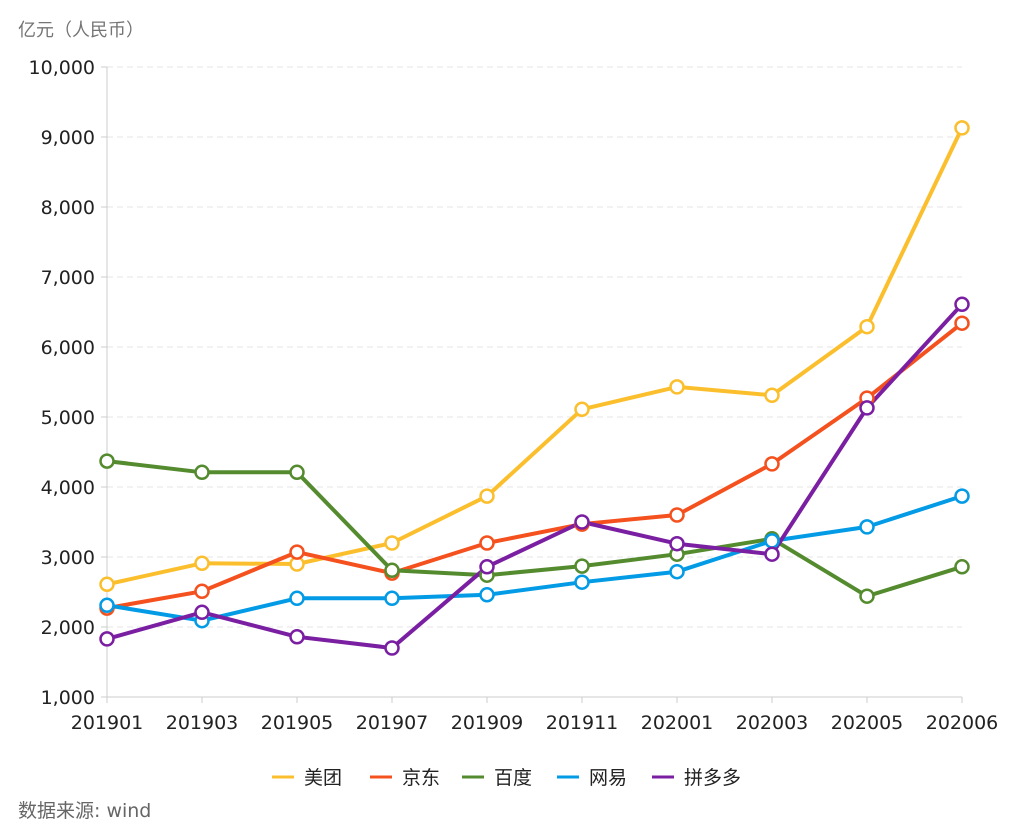 The image size is (1024, 837). I want to click on y-tick-label: 8,000, so click(68, 208).